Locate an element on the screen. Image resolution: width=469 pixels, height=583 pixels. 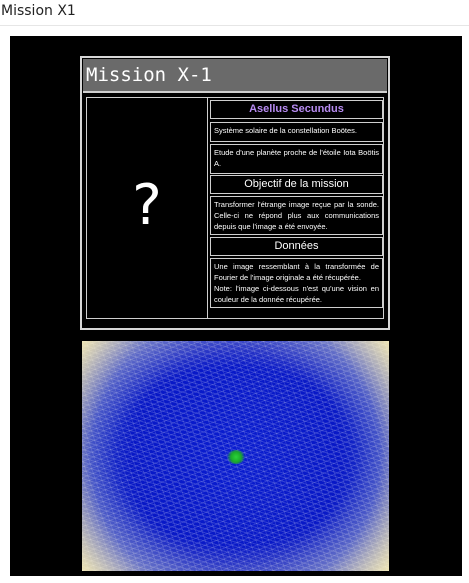
title-divider is located at coordinates (234, 25).